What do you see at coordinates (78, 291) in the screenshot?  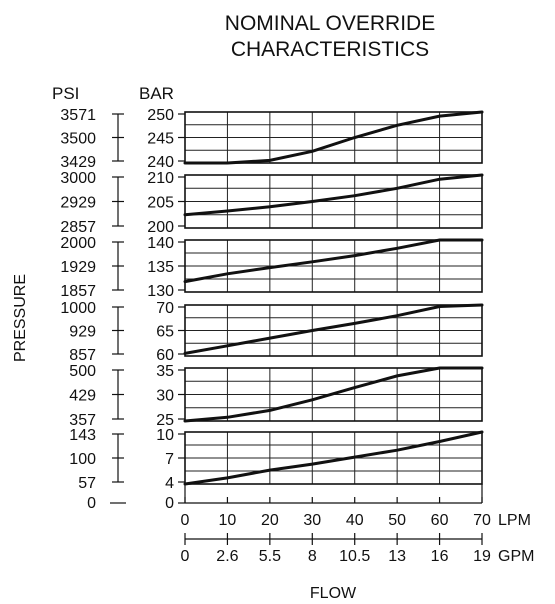 I see `psi-tick-label: 1857` at bounding box center [78, 291].